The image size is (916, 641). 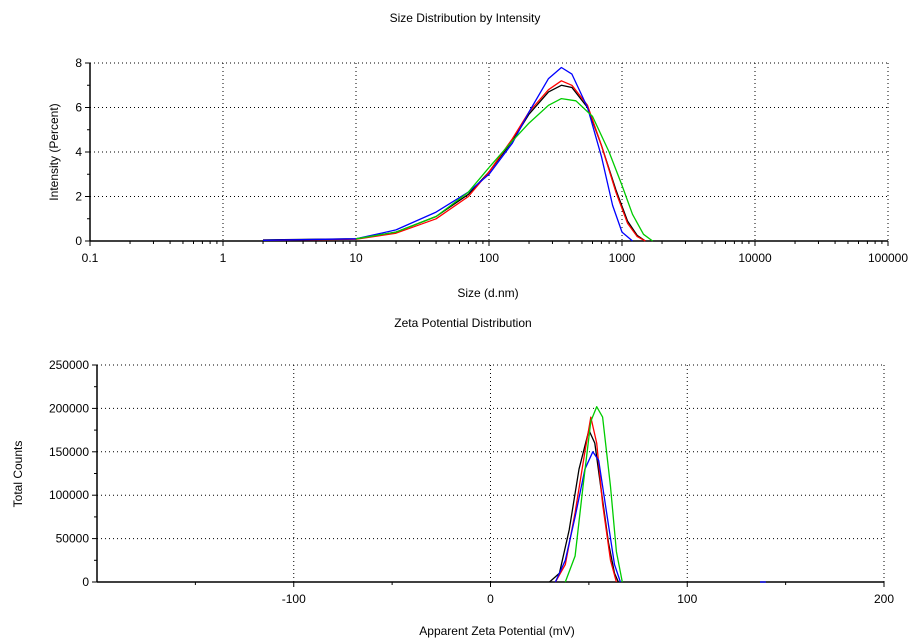 What do you see at coordinates (496, 631) in the screenshot?
I see `zeta-chart-xlabel: Apparent Zeta Potential (mV)` at bounding box center [496, 631].